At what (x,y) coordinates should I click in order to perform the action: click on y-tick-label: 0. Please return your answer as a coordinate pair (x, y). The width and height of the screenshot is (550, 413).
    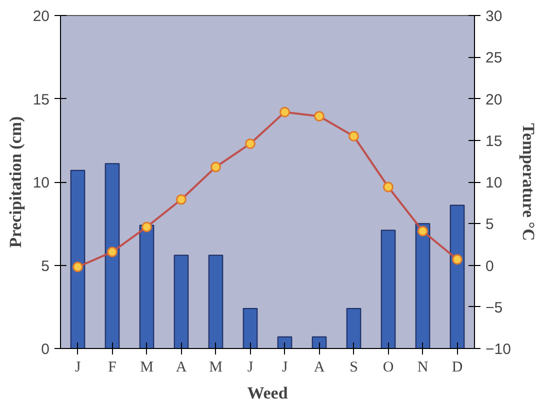
    Looking at the image, I should click on (45, 349).